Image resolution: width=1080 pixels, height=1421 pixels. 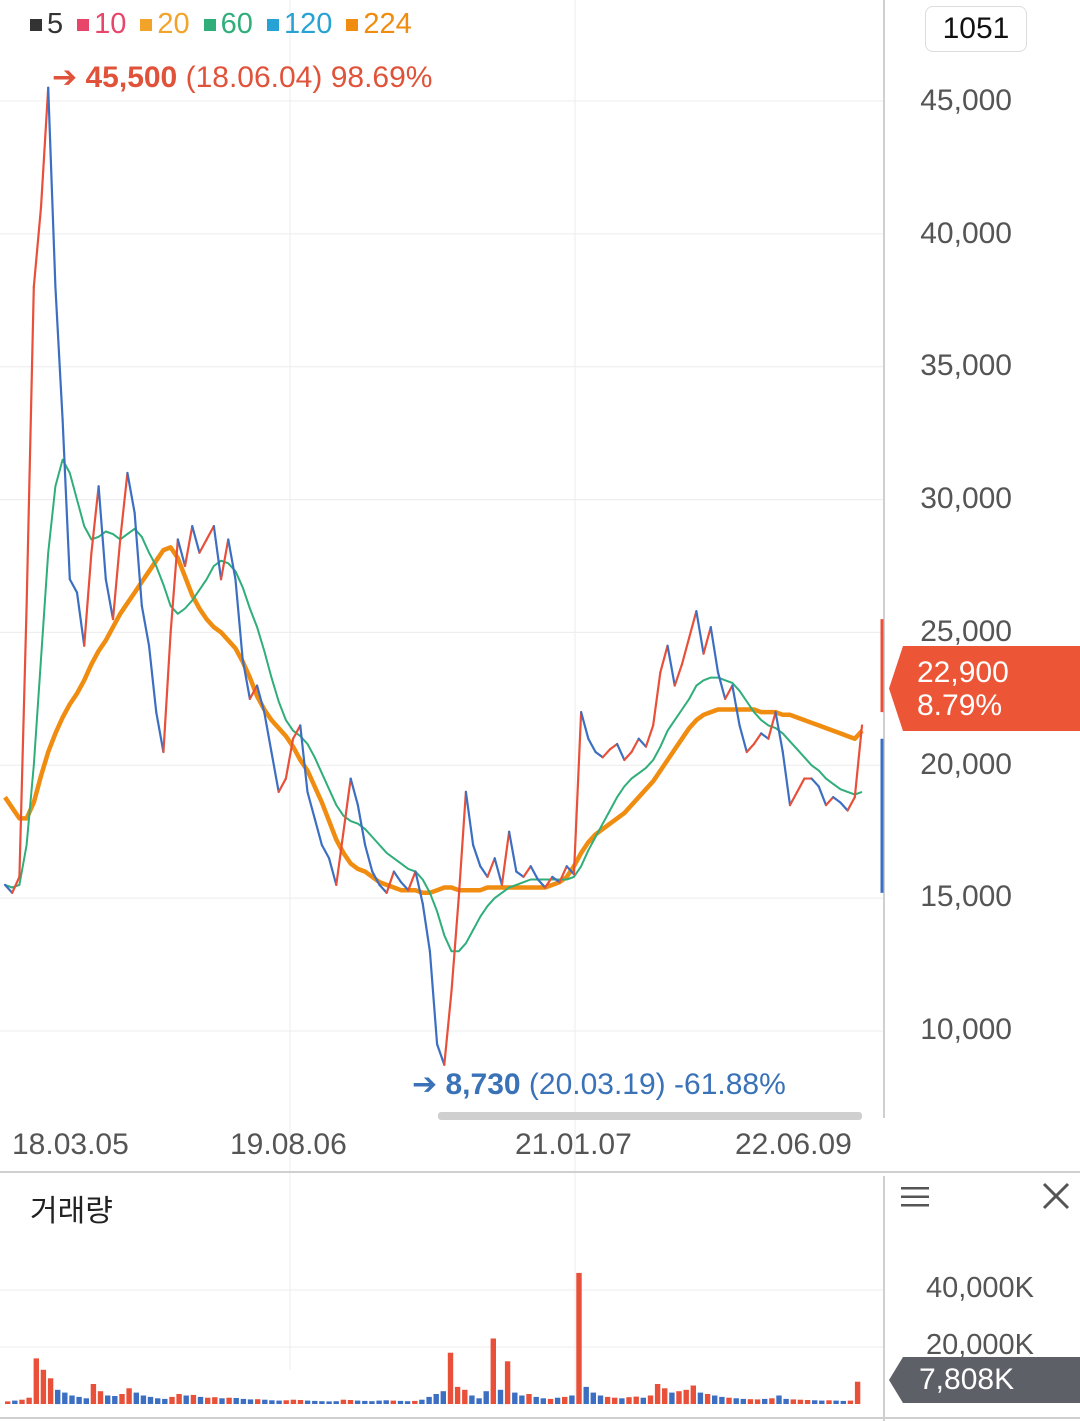 What do you see at coordinates (131, 77) in the screenshot?
I see `high-price: 45,500` at bounding box center [131, 77].